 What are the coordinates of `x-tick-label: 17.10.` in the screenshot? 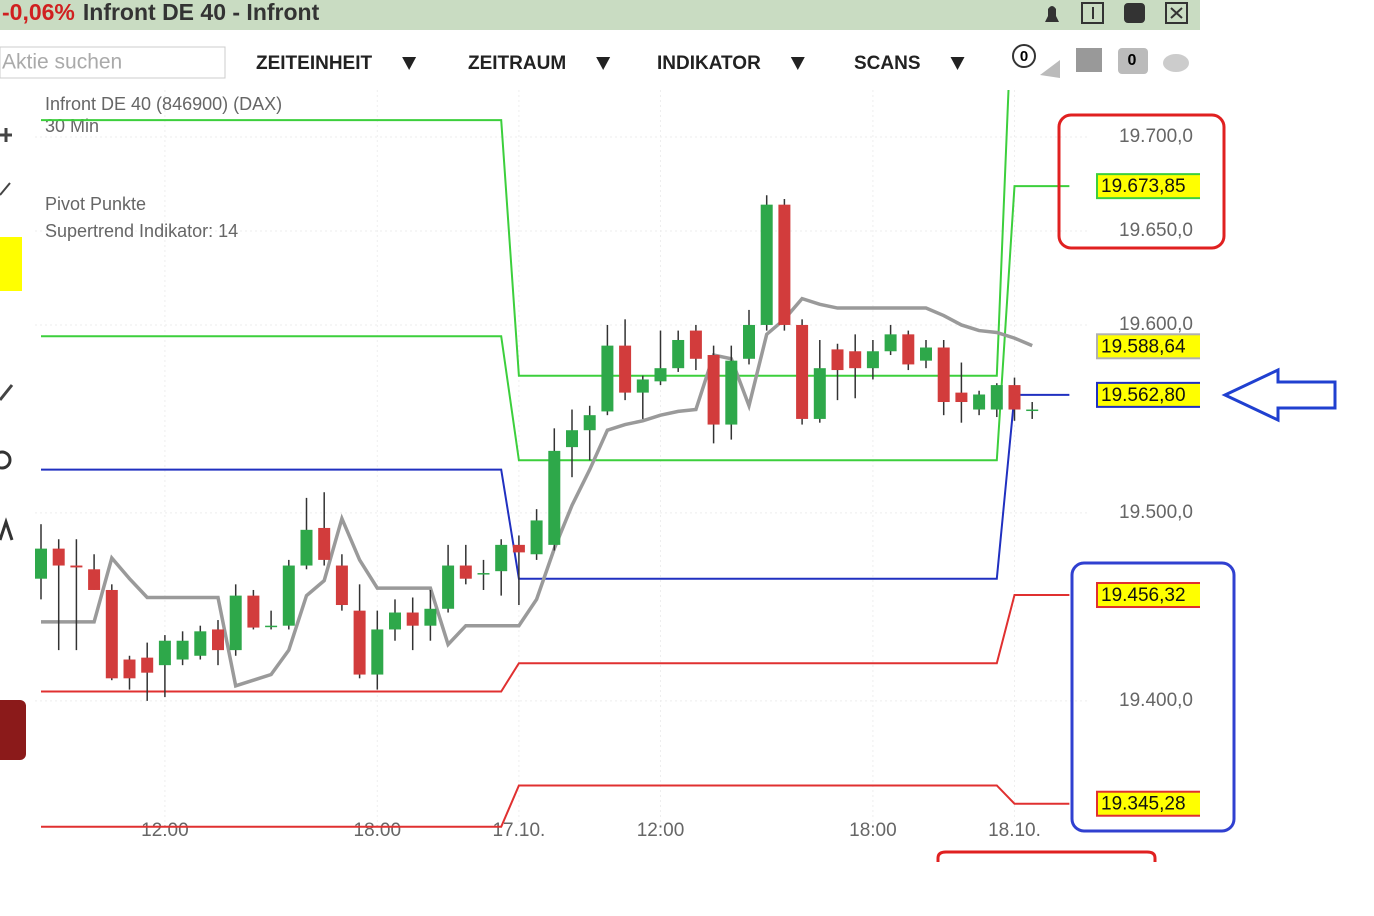 It's located at (518, 830).